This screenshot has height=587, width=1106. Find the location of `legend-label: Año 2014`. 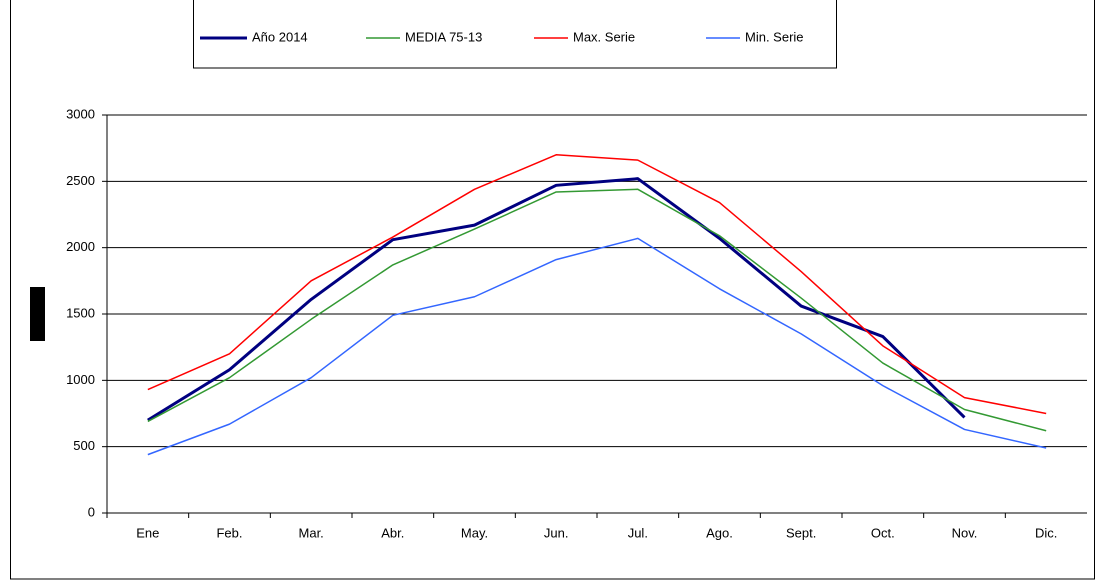

legend-label: Año 2014 is located at coordinates (280, 36).